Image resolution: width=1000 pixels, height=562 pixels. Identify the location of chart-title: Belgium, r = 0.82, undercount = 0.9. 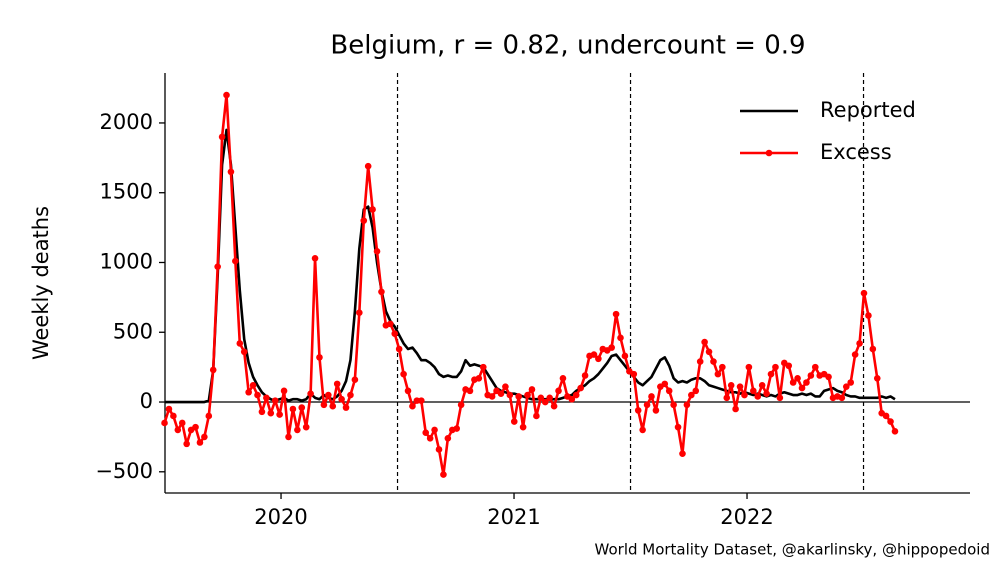
(567, 46).